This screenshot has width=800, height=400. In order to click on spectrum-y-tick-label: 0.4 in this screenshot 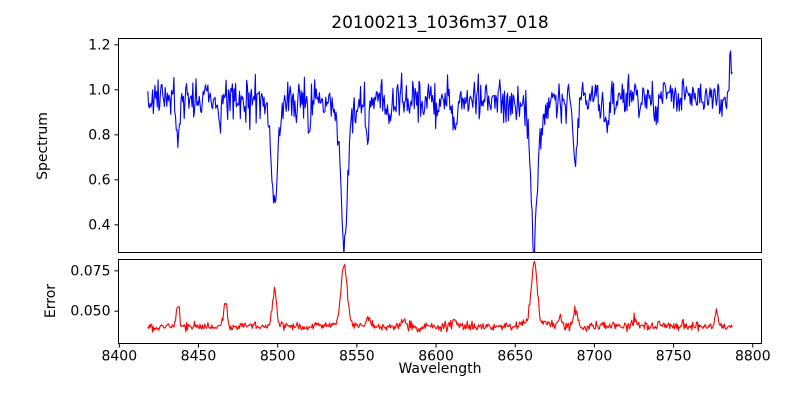, I will do `click(99, 225)`.